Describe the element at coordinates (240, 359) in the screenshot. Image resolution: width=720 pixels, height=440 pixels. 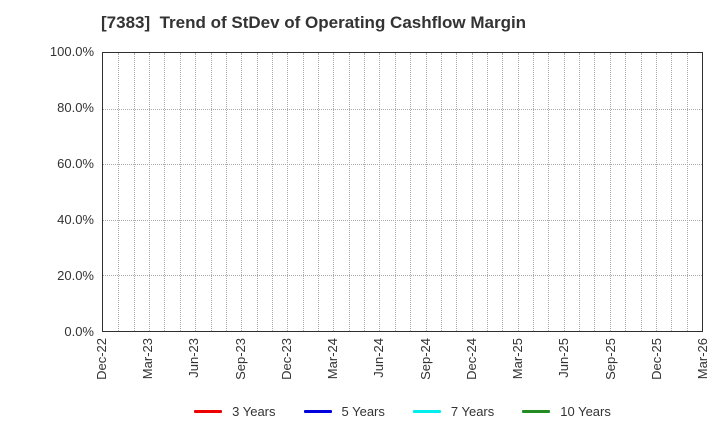
I see `x-tick-label: Sep-23` at that location.